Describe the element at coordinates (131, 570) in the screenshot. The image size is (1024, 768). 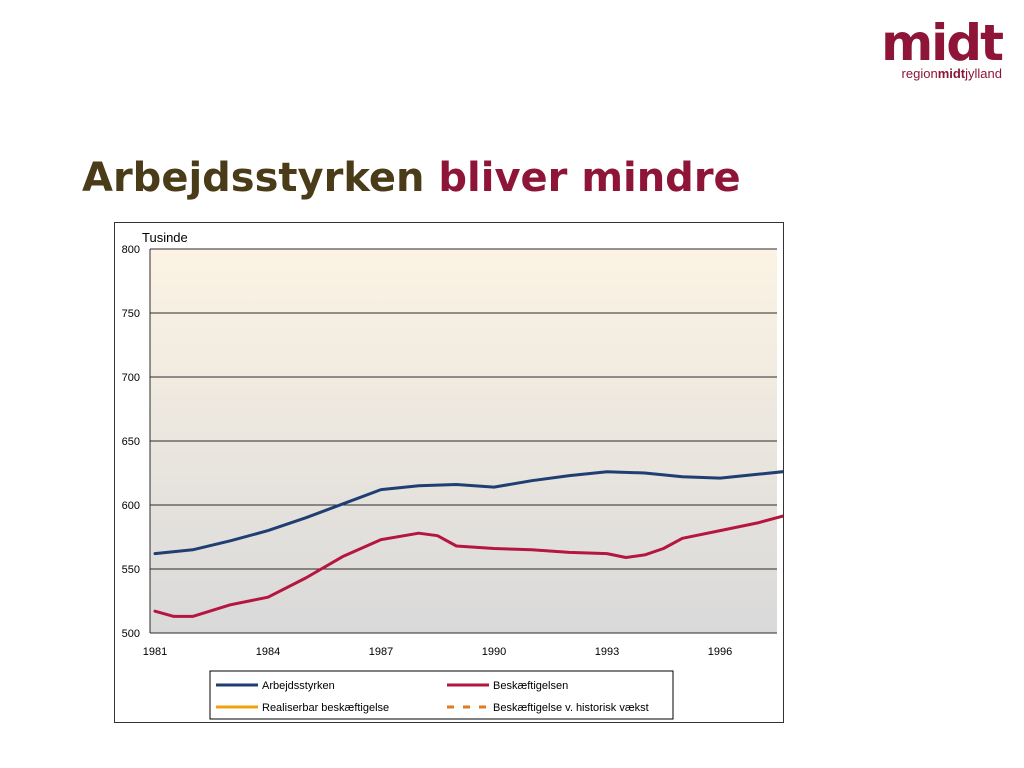
I see `y-tick-label: 550` at that location.